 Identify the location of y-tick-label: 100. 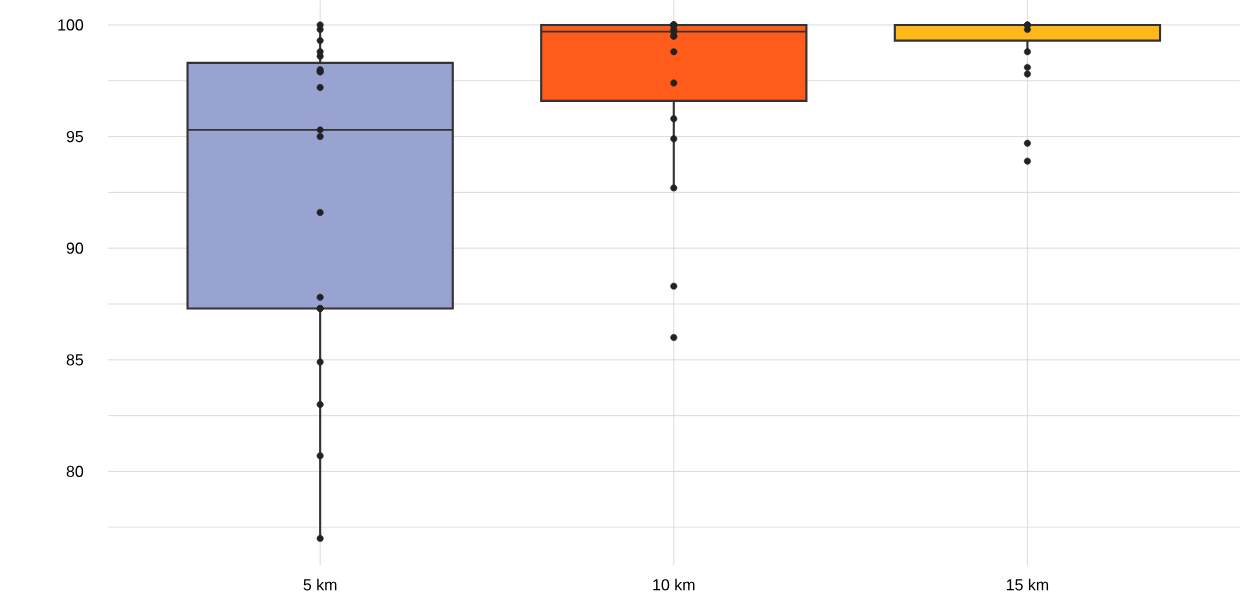
(71, 25).